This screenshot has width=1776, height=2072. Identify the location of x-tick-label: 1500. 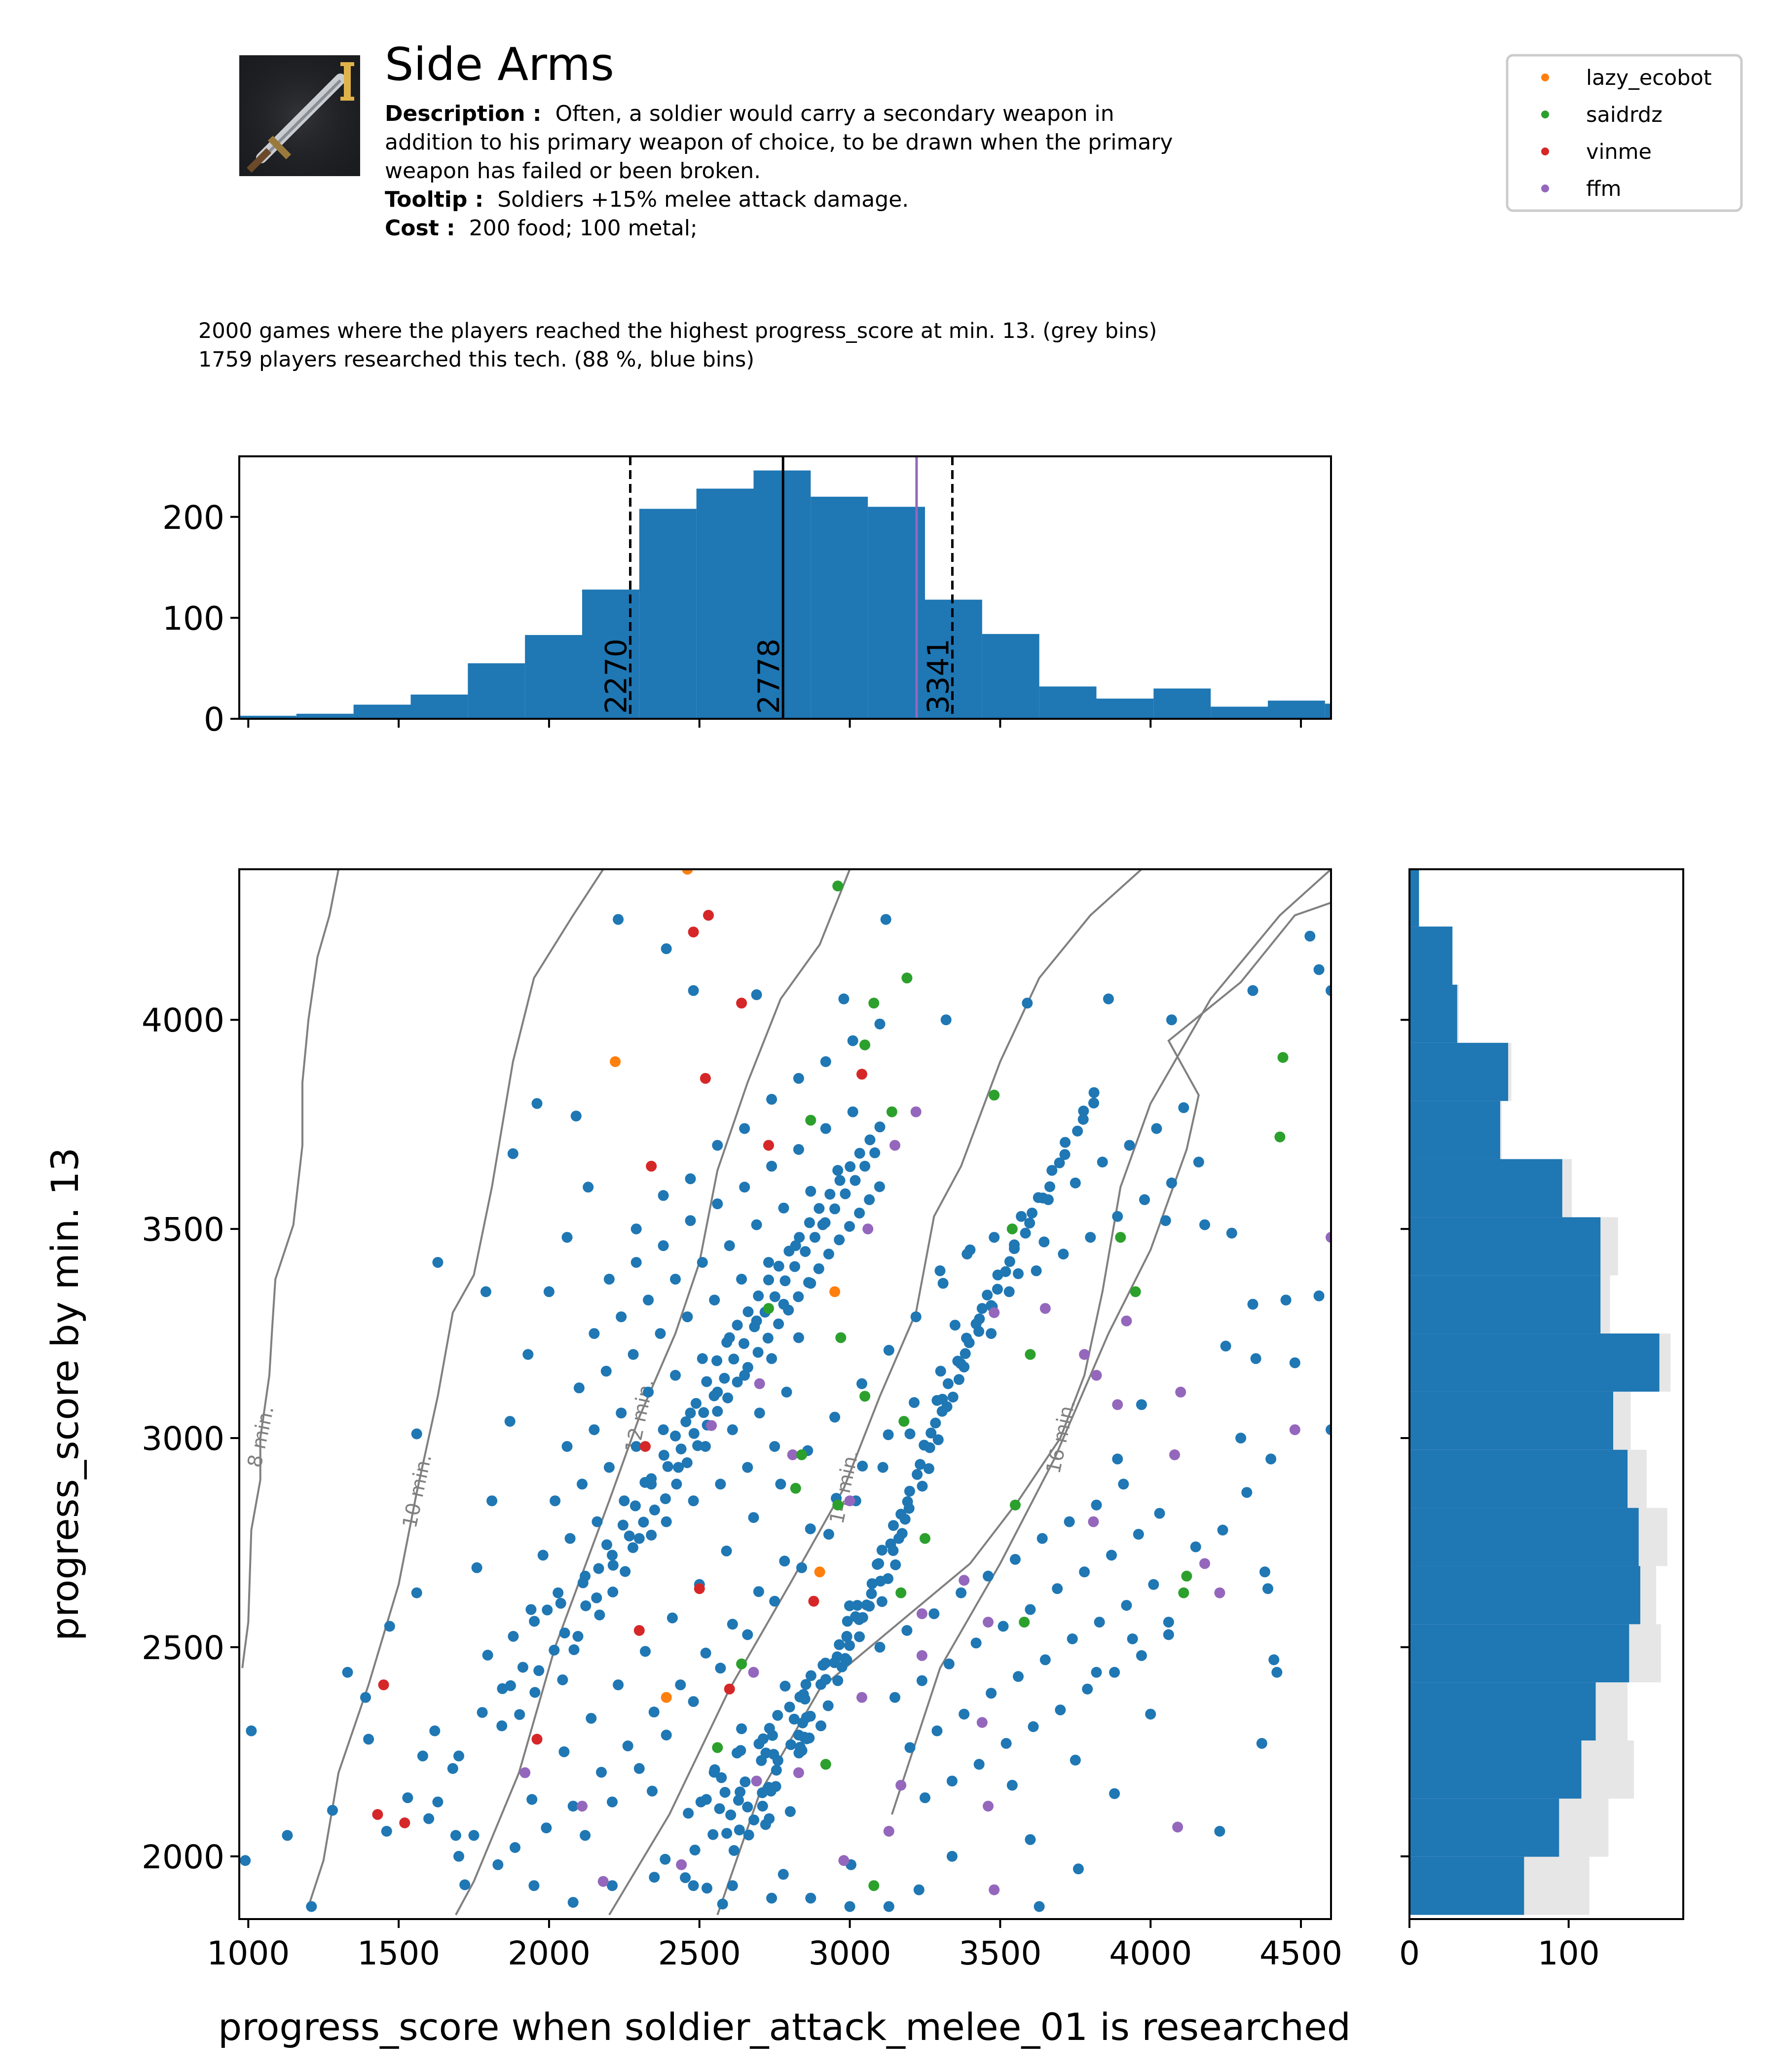
(399, 1953).